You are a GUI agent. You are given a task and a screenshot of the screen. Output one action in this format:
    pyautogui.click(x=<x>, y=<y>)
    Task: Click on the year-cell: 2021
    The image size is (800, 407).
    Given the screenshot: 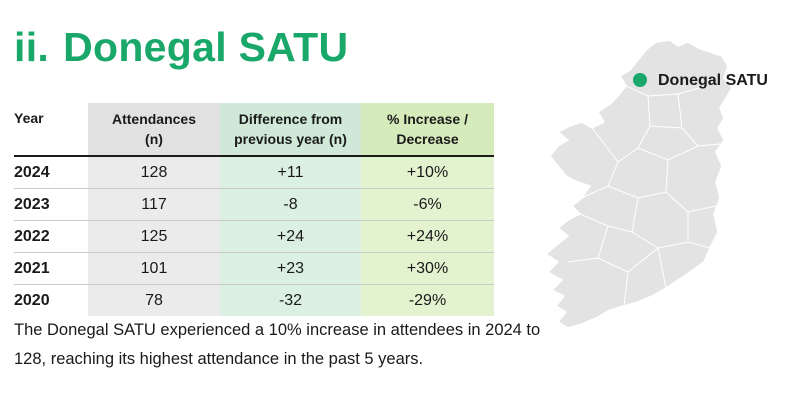 What is the action you would take?
    pyautogui.click(x=51, y=268)
    